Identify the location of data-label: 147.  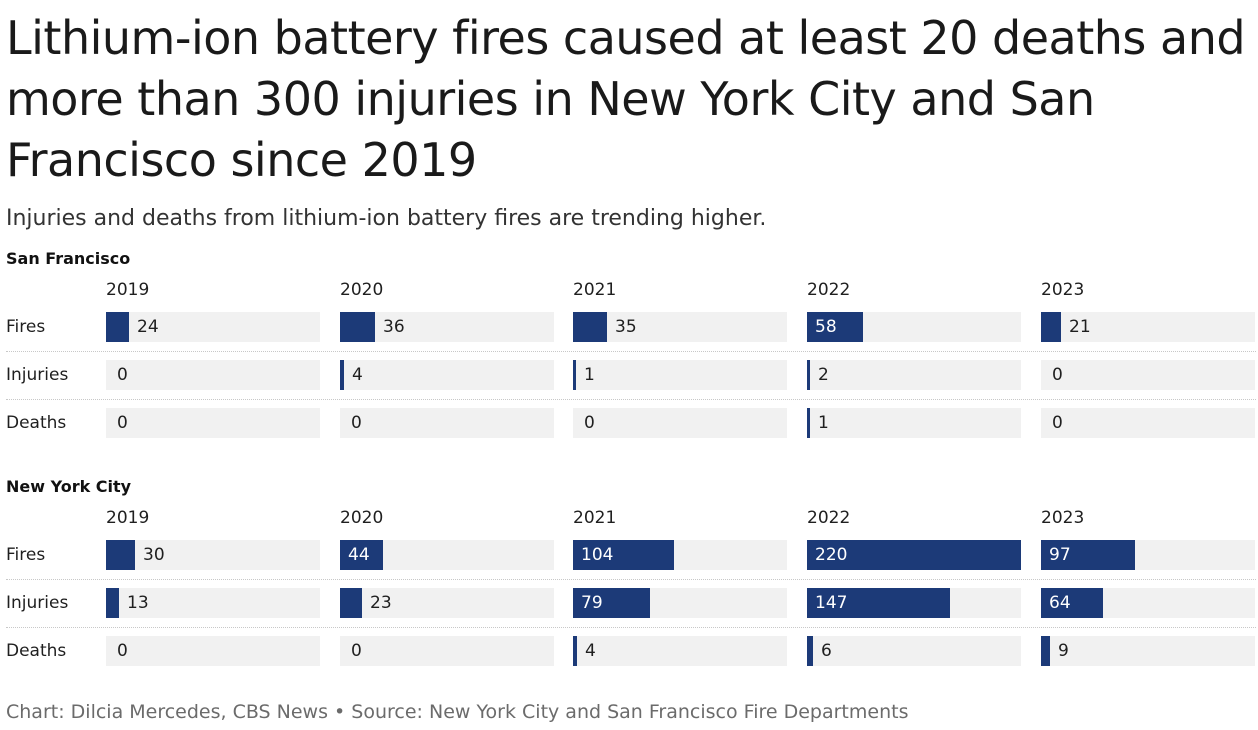
(831, 603).